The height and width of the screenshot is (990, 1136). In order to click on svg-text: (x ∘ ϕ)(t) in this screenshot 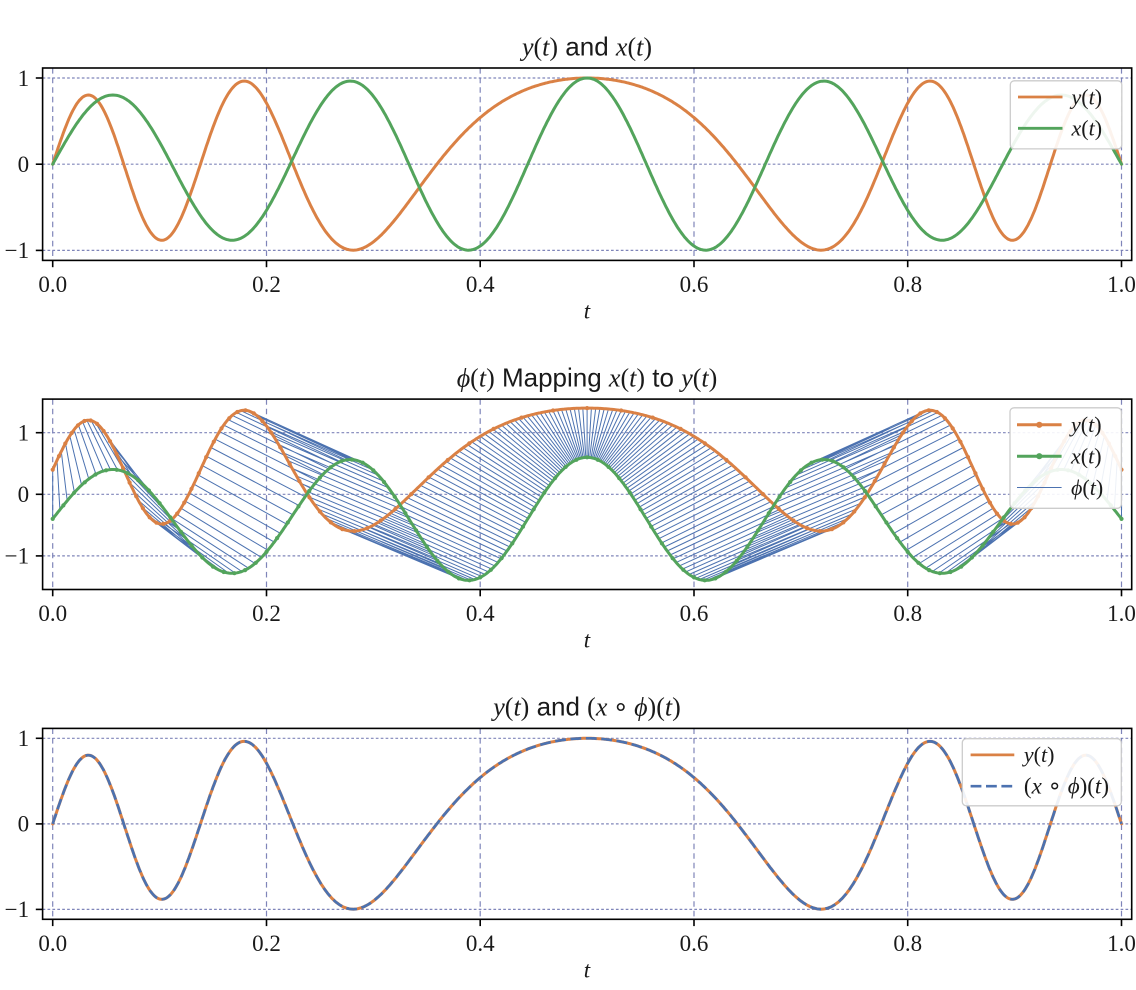, I will do `click(1066, 786)`.